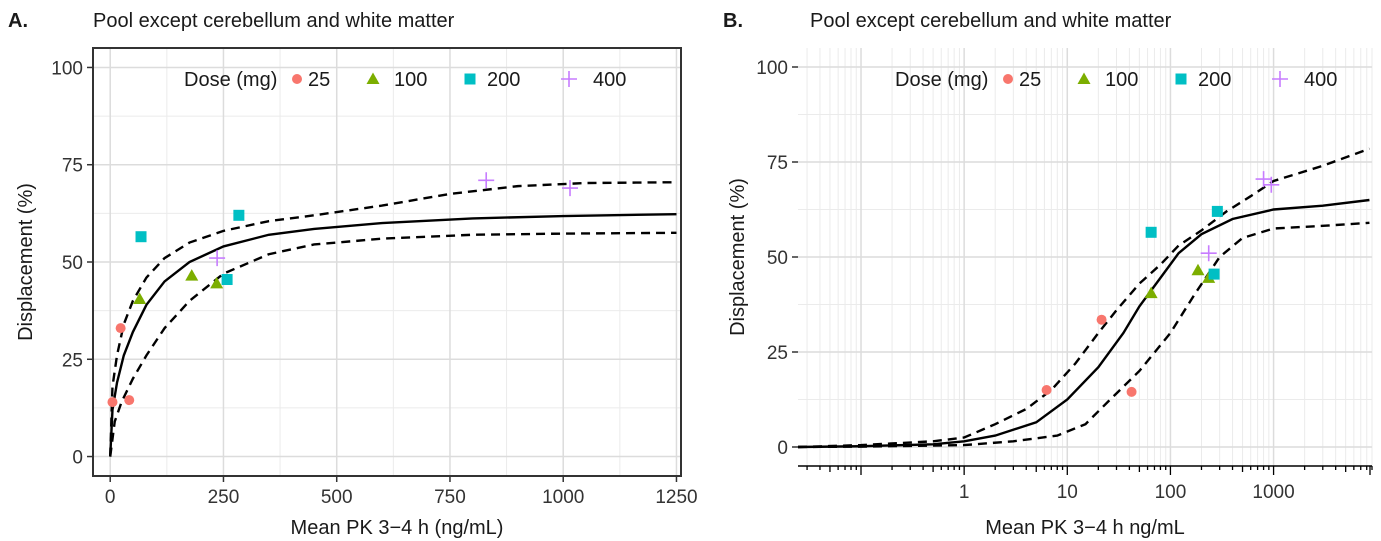 This screenshot has height=541, width=1381. Describe the element at coordinates (795, 257) in the screenshot. I see `tick-marks` at that location.